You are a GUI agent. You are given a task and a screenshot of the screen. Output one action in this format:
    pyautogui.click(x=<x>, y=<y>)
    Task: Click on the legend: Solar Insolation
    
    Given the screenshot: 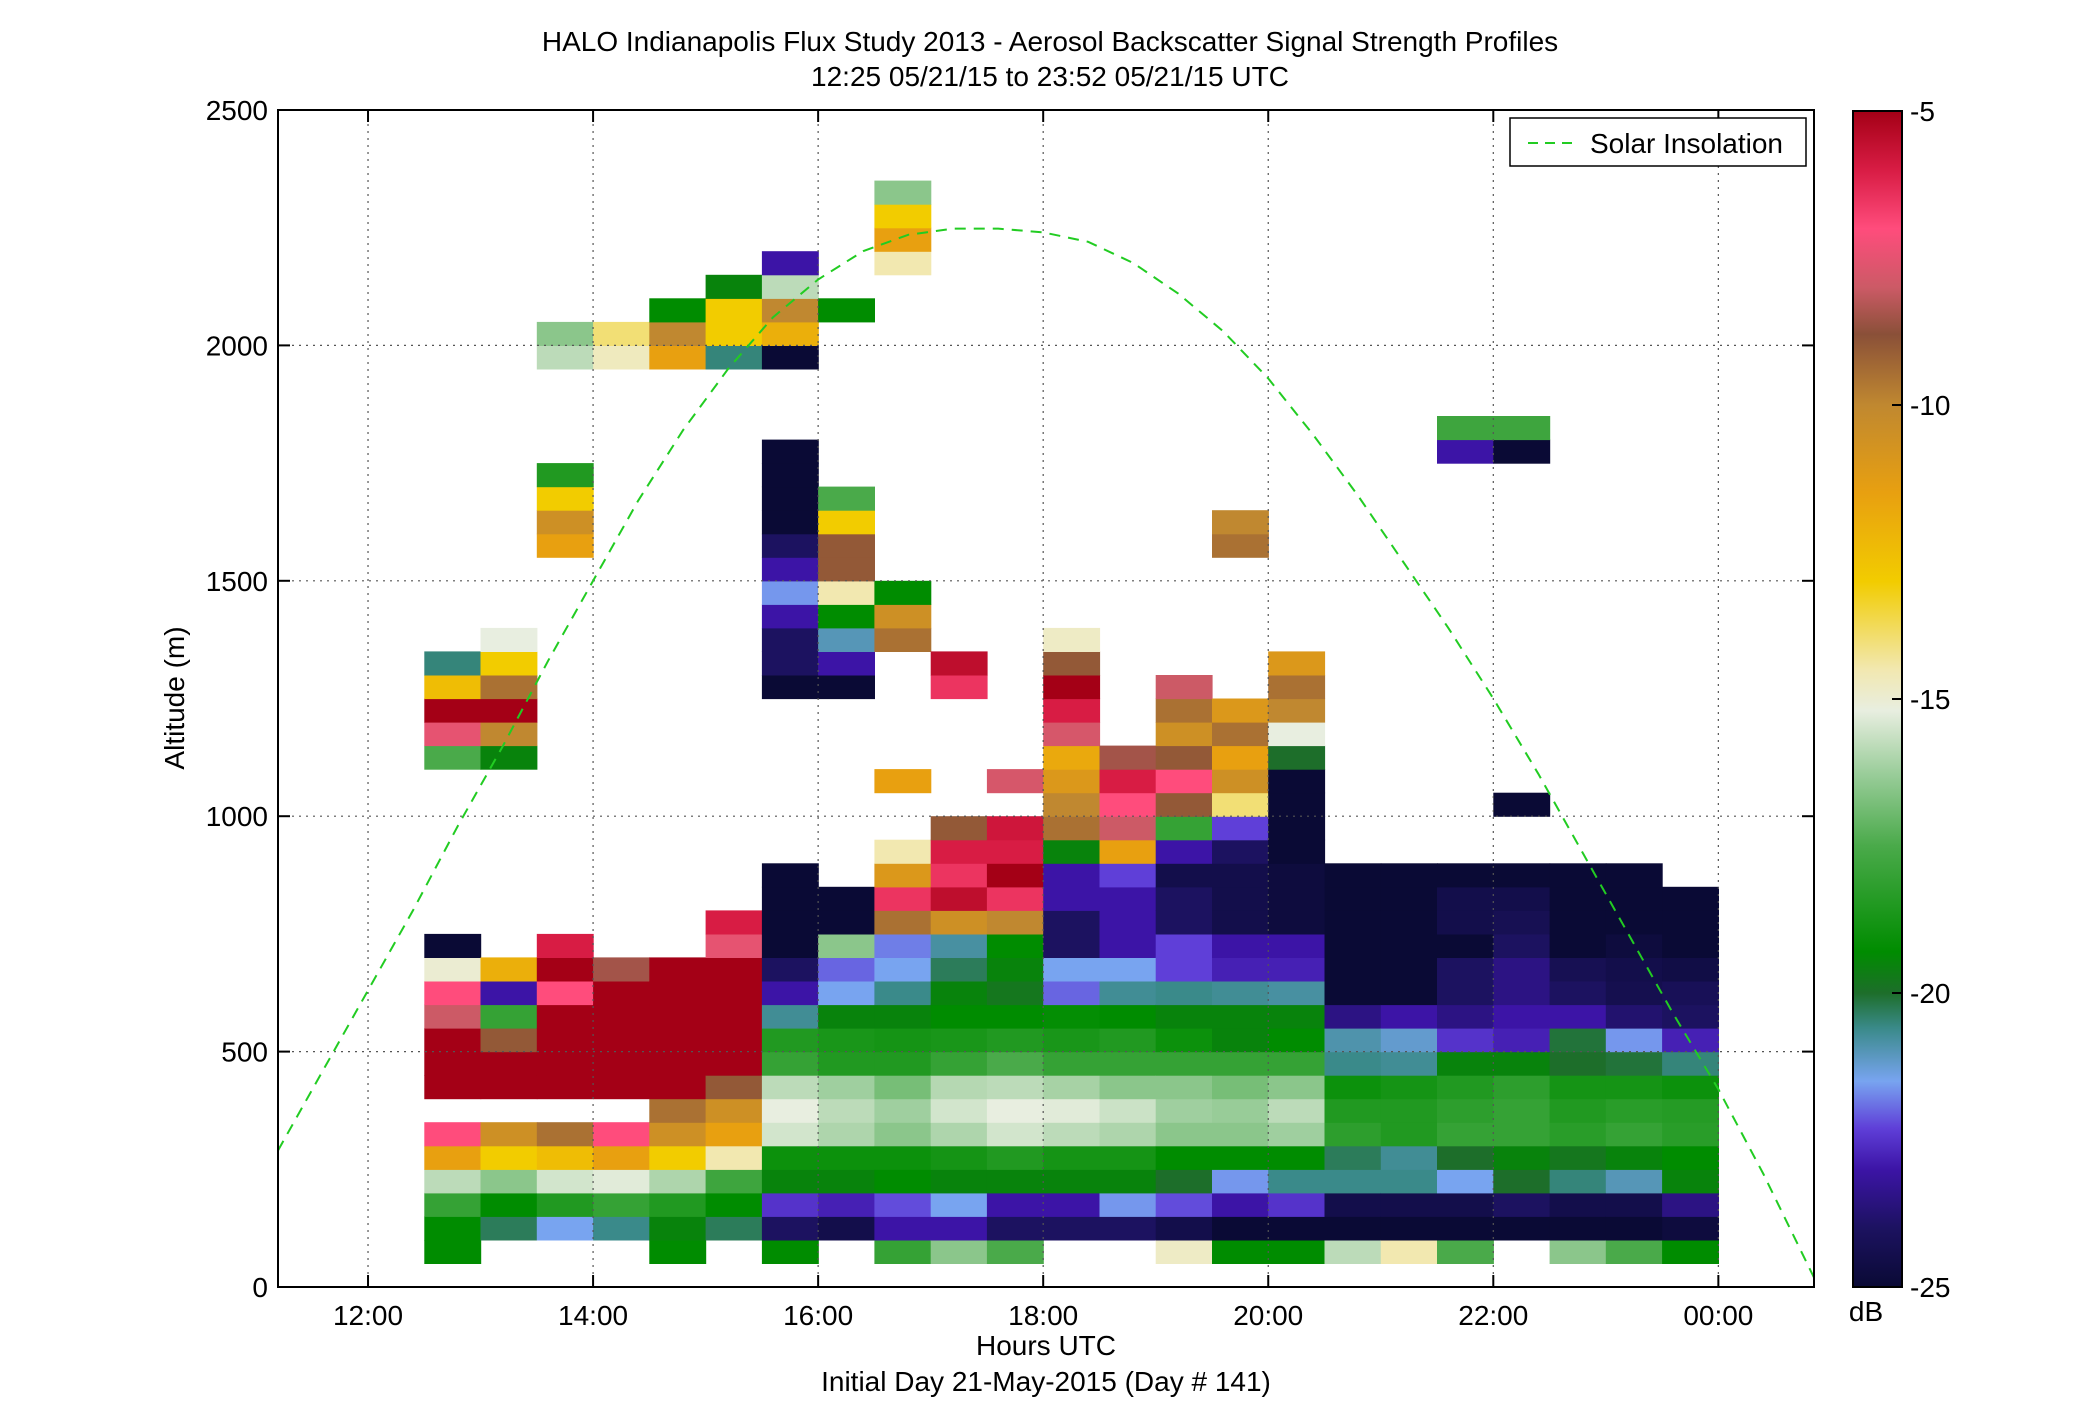 What is the action you would take?
    pyautogui.click(x=1658, y=142)
    